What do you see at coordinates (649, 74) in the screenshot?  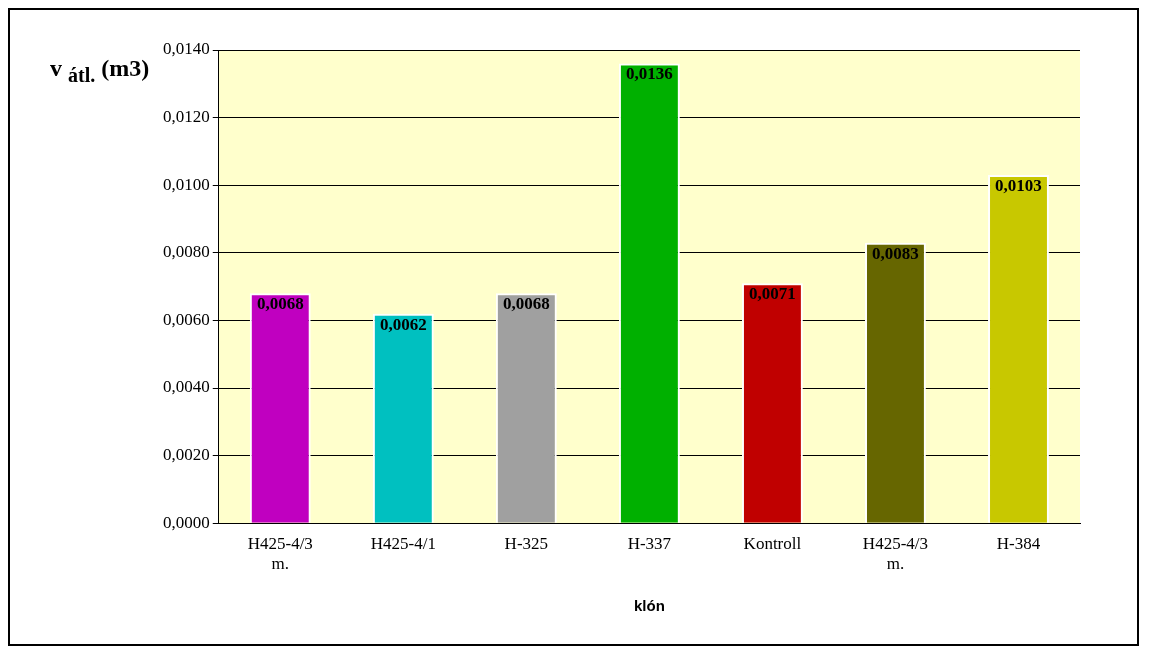 I see `data-label: 0,0136` at bounding box center [649, 74].